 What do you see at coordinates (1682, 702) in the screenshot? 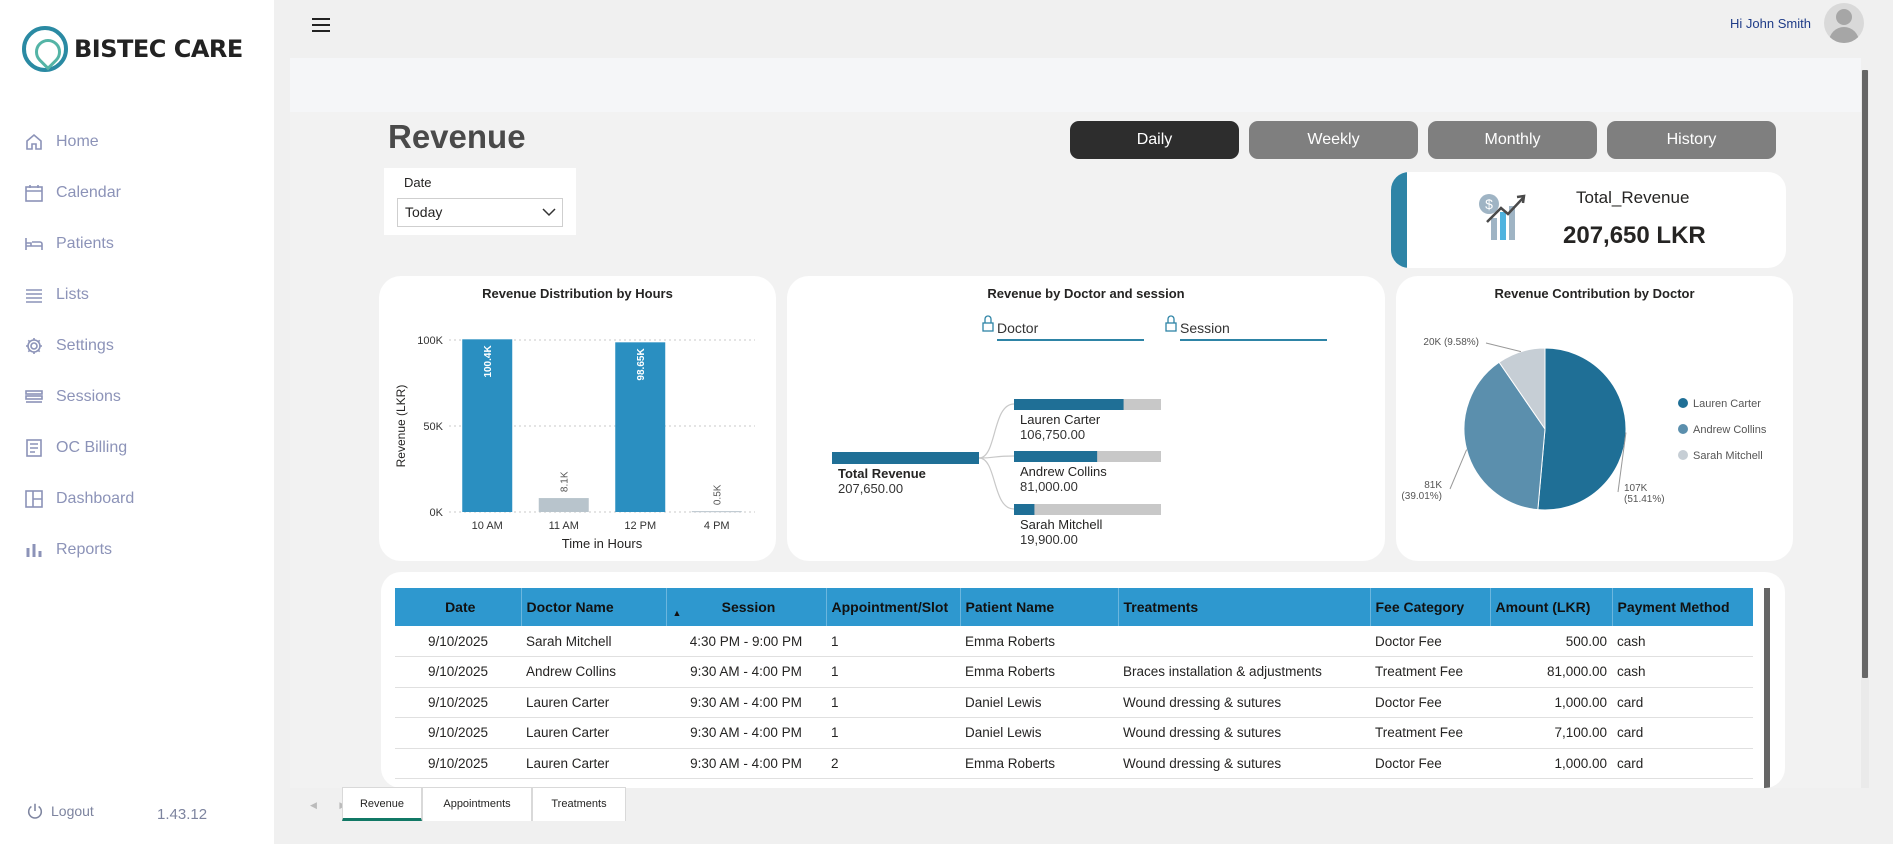
I see `table-cell: card` at bounding box center [1682, 702].